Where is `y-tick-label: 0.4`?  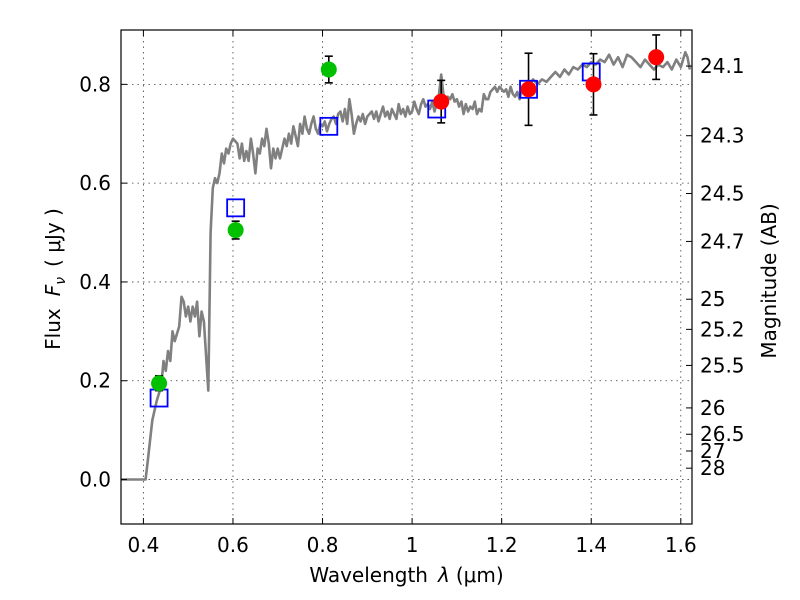 y-tick-label: 0.4 is located at coordinates (95, 282).